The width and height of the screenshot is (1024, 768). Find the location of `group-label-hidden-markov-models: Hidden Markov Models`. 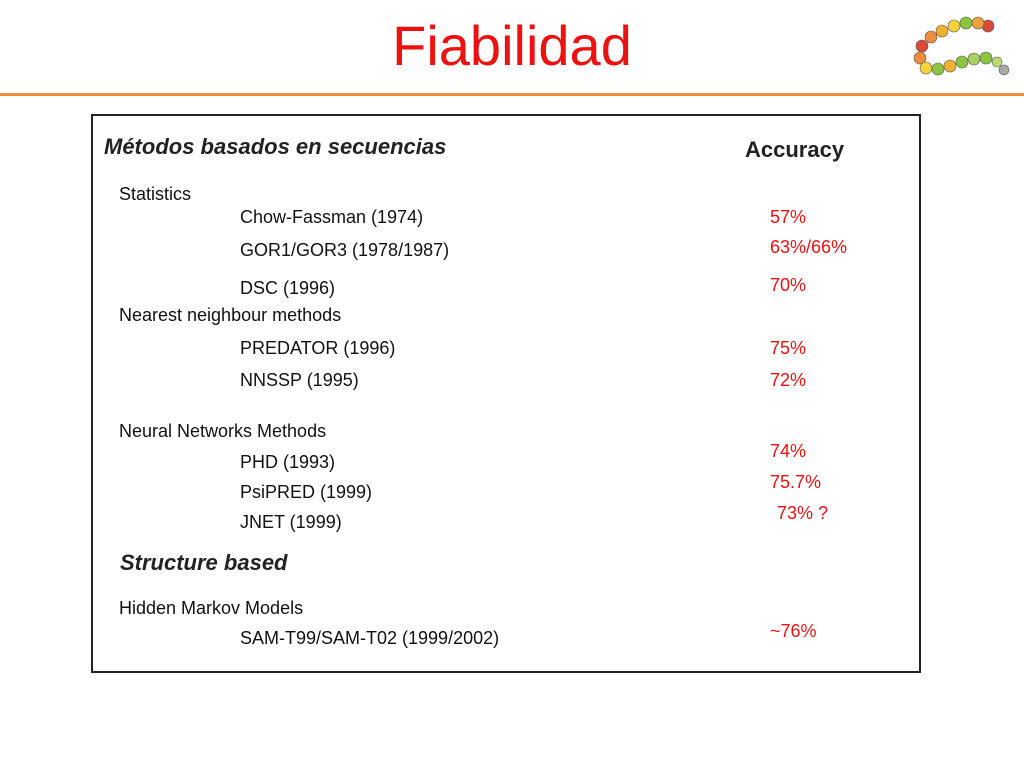

group-label-hidden-markov-models: Hidden Markov Models is located at coordinates (211, 608).